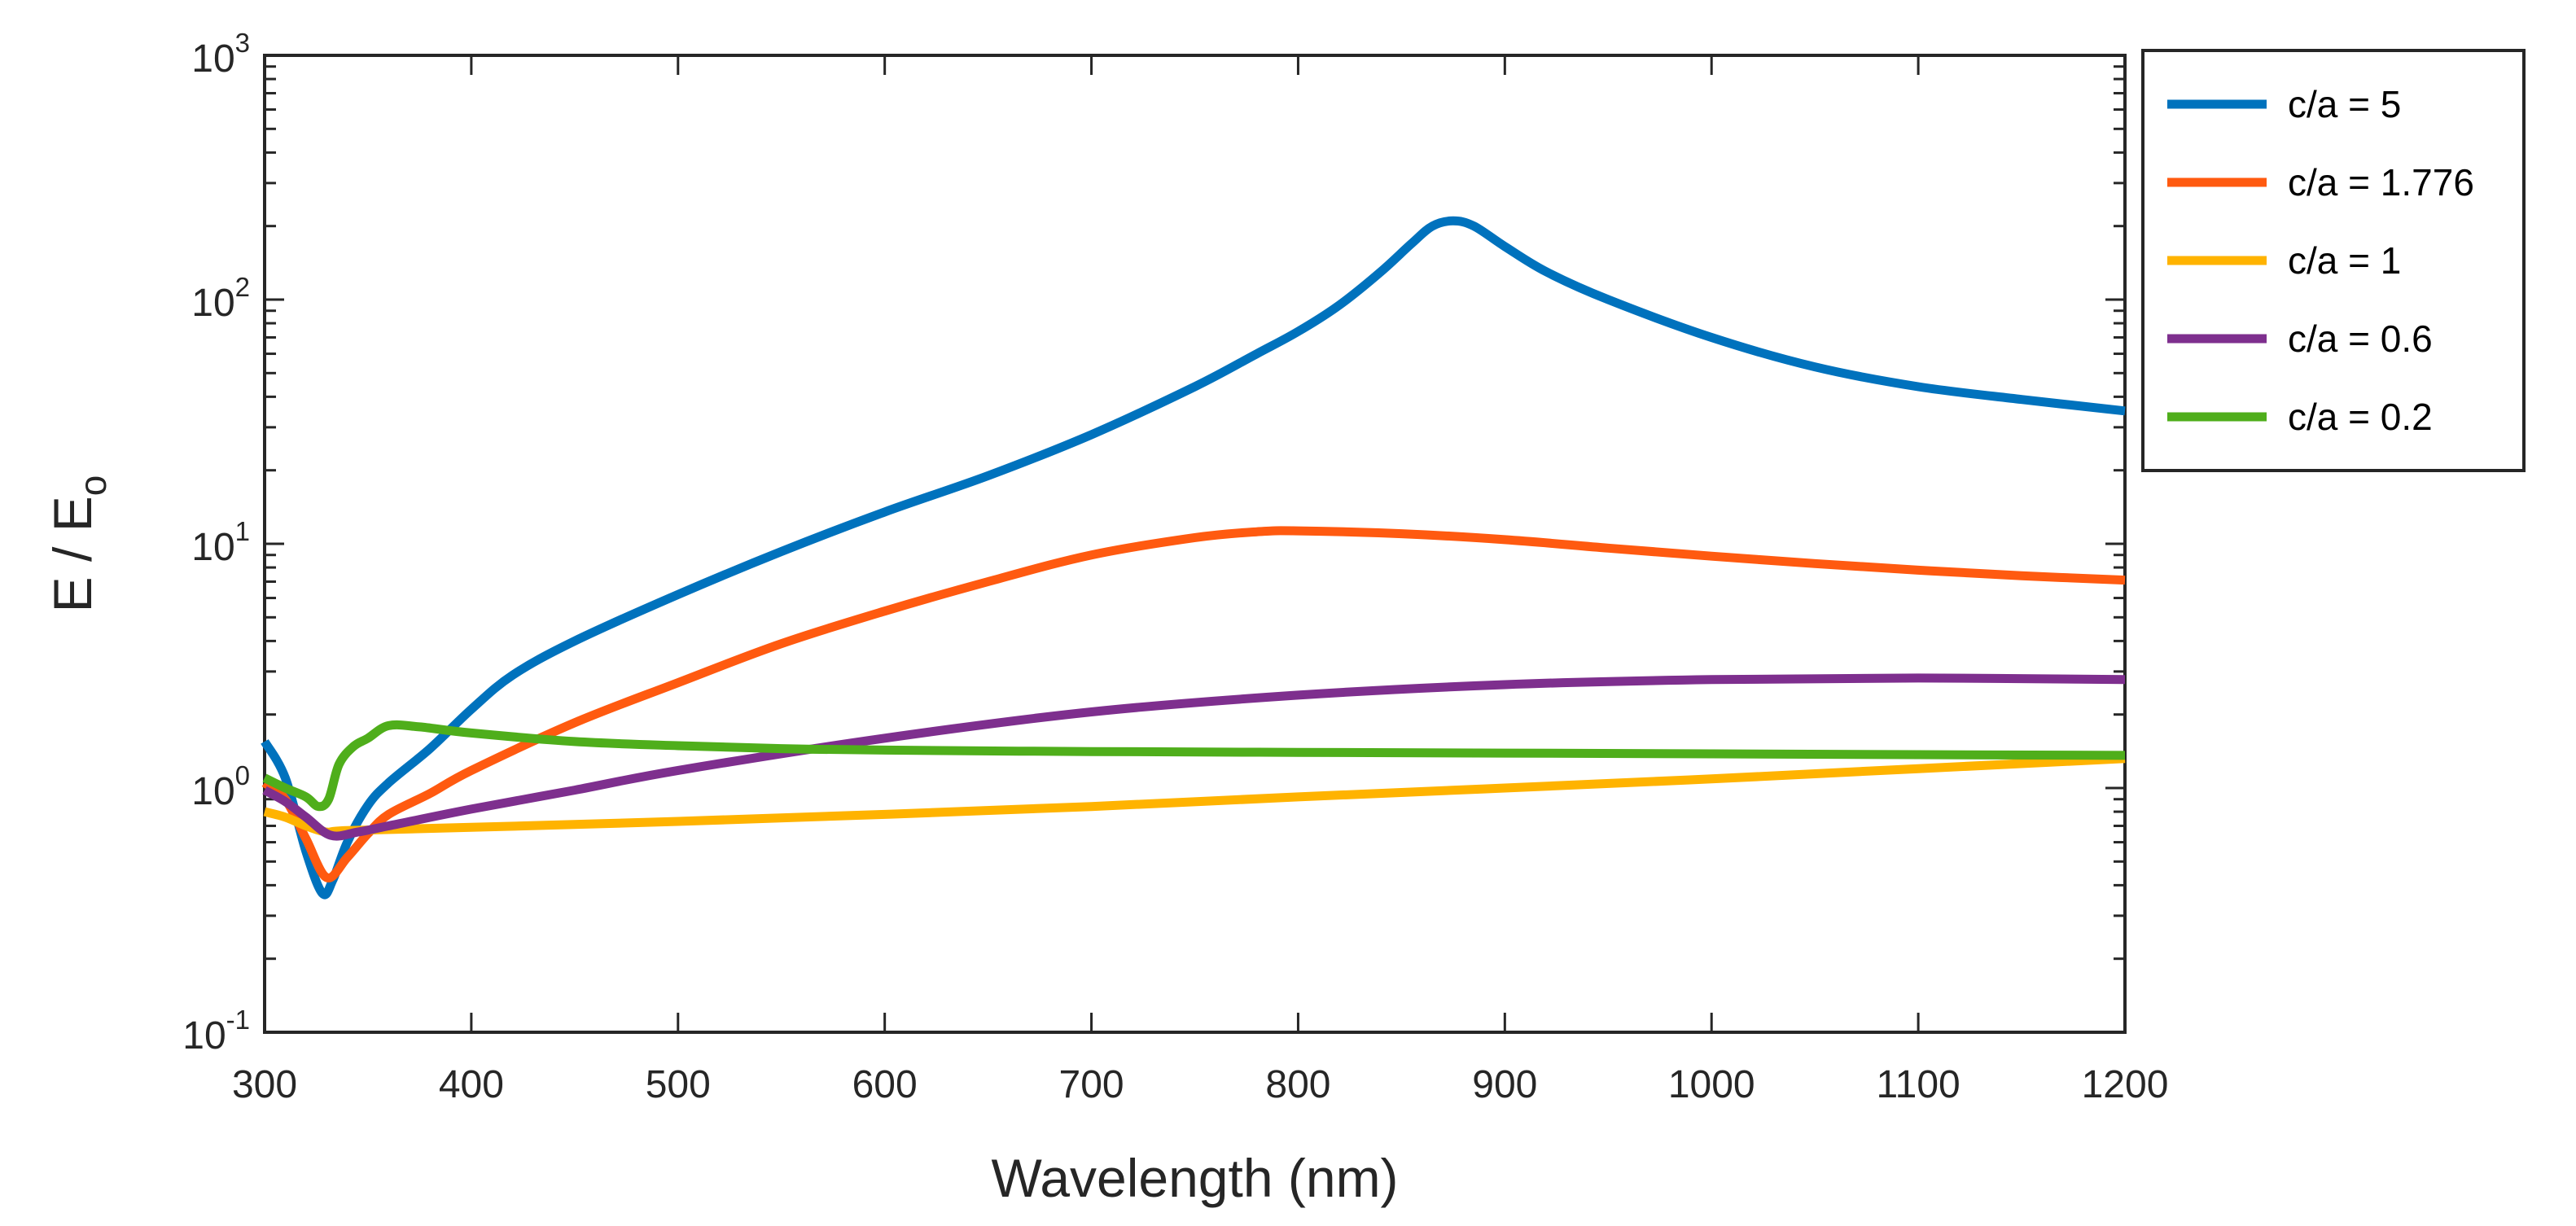 Image resolution: width=2576 pixels, height=1226 pixels. What do you see at coordinates (242, 43) in the screenshot?
I see `y-tick-exponent: 3` at bounding box center [242, 43].